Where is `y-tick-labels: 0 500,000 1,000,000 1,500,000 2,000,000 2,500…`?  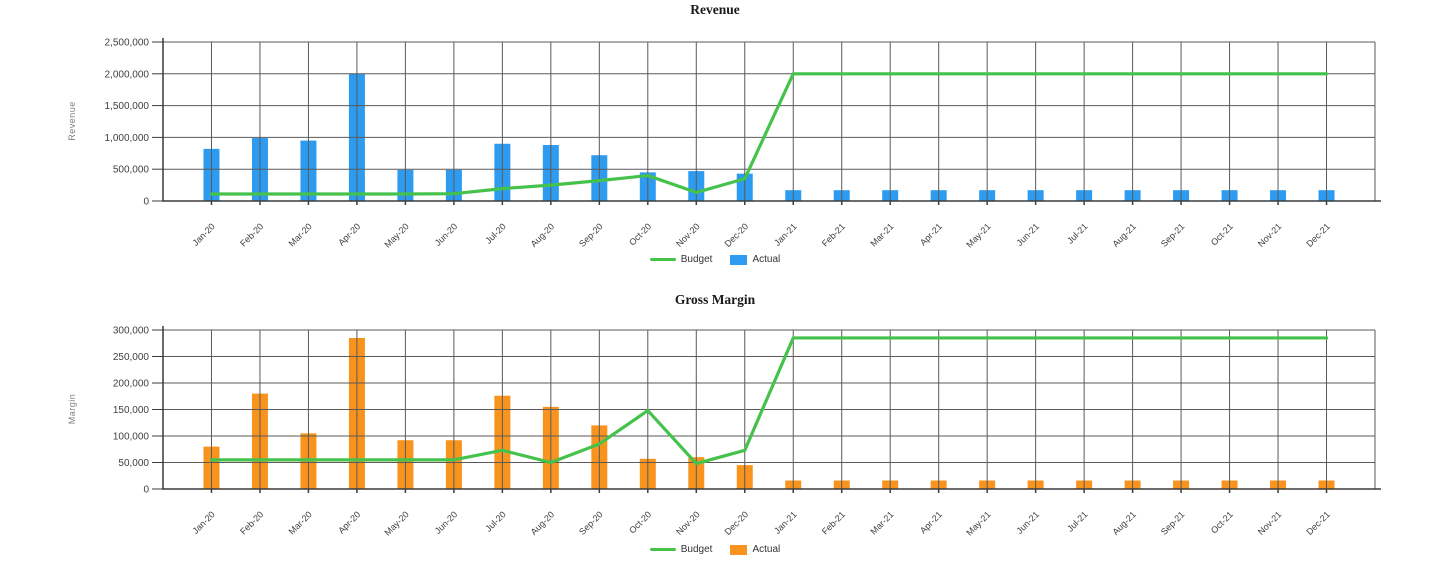
y-tick-labels: 0 500,000 1,000,000 1,500,000 2,000,000 2,500… is located at coordinates (134, 123).